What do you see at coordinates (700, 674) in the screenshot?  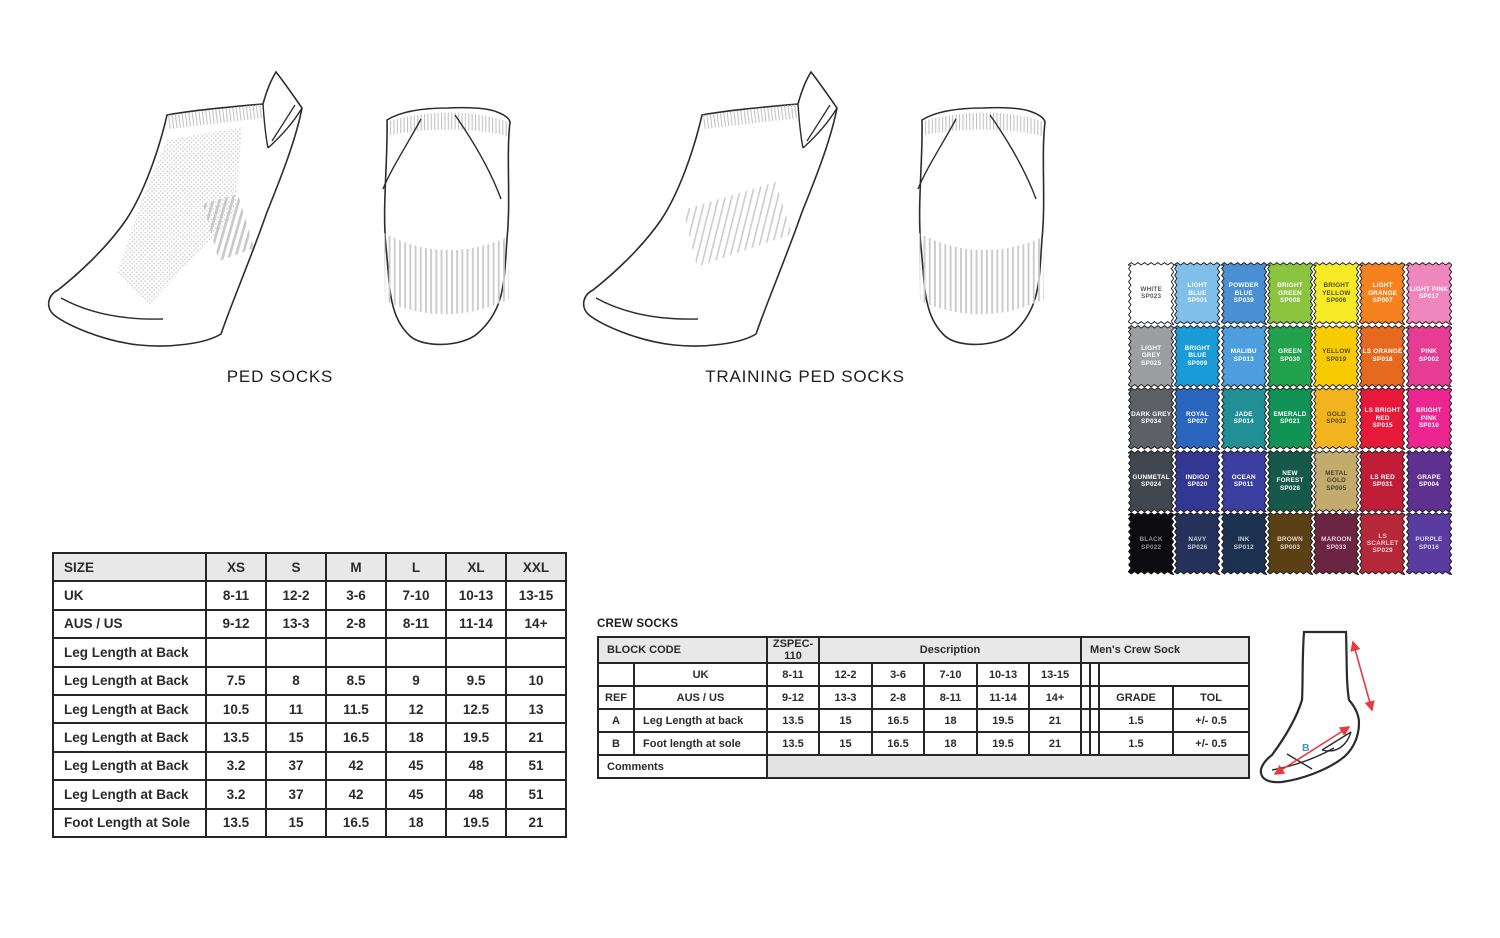 I see `crew-cell: UK` at bounding box center [700, 674].